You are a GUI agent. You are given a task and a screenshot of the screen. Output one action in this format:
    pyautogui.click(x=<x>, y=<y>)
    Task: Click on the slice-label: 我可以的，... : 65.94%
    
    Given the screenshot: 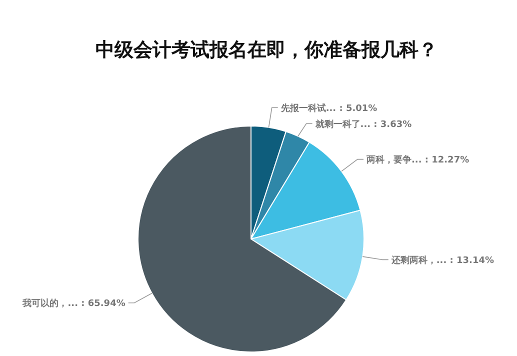 What is the action you would take?
    pyautogui.click(x=74, y=304)
    